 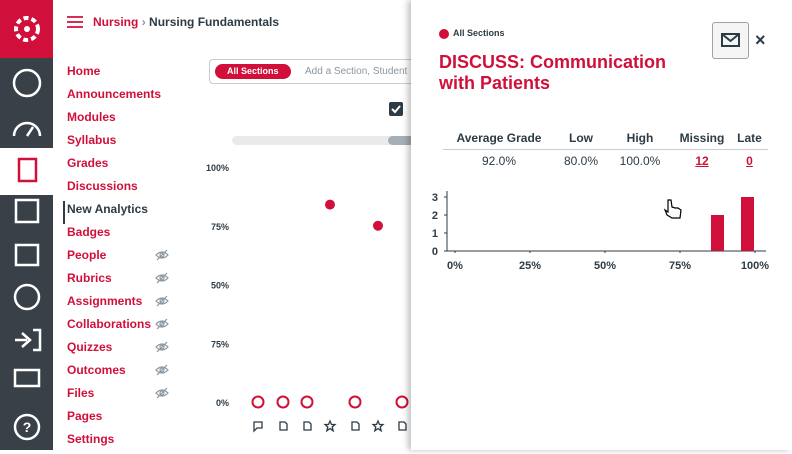 What do you see at coordinates (105, 301) in the screenshot?
I see `course-nav-label: Assignments` at bounding box center [105, 301].